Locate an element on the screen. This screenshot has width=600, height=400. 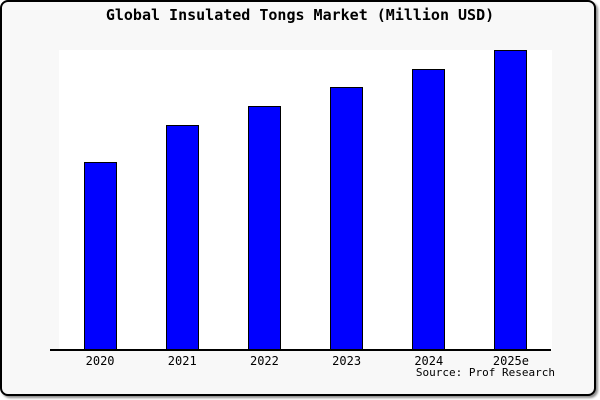
x-axis-line is located at coordinates (300, 350).